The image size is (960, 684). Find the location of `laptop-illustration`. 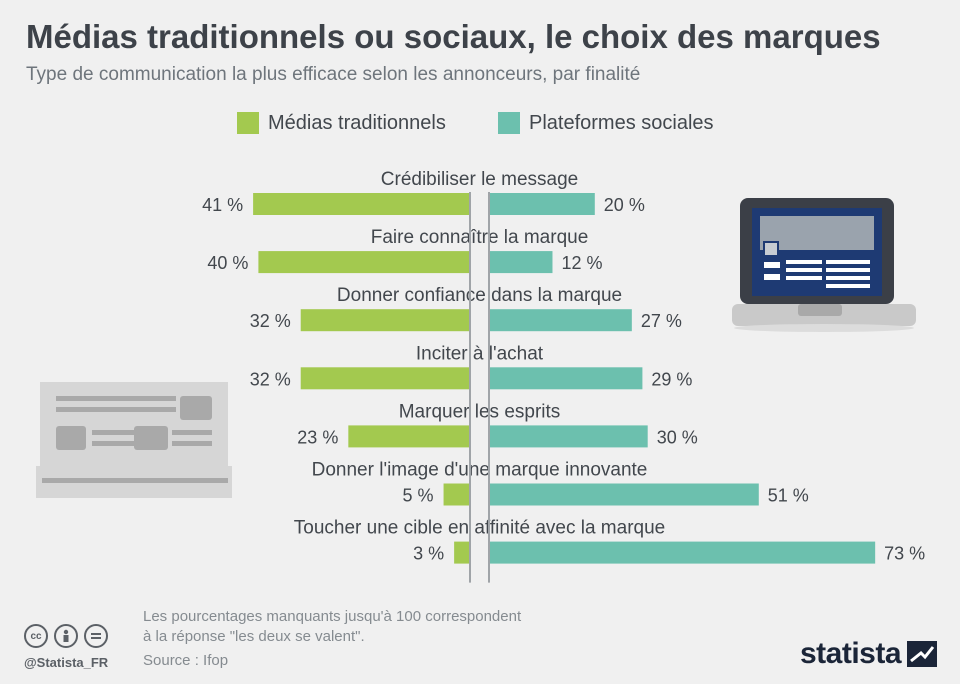

laptop-illustration is located at coordinates (824, 265).